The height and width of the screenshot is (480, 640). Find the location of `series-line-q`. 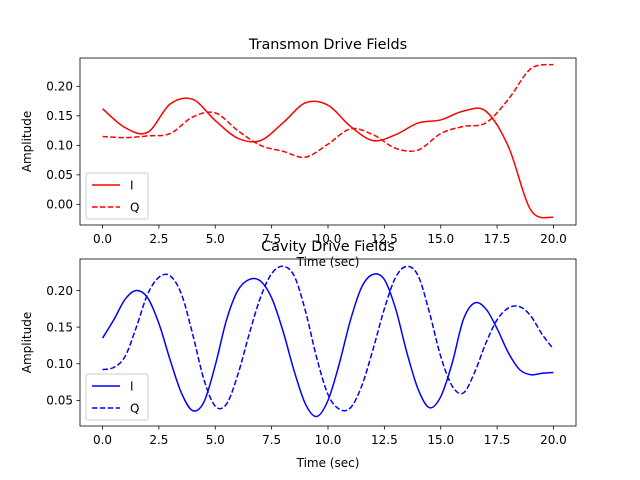

series-line-q is located at coordinates (328, 111).